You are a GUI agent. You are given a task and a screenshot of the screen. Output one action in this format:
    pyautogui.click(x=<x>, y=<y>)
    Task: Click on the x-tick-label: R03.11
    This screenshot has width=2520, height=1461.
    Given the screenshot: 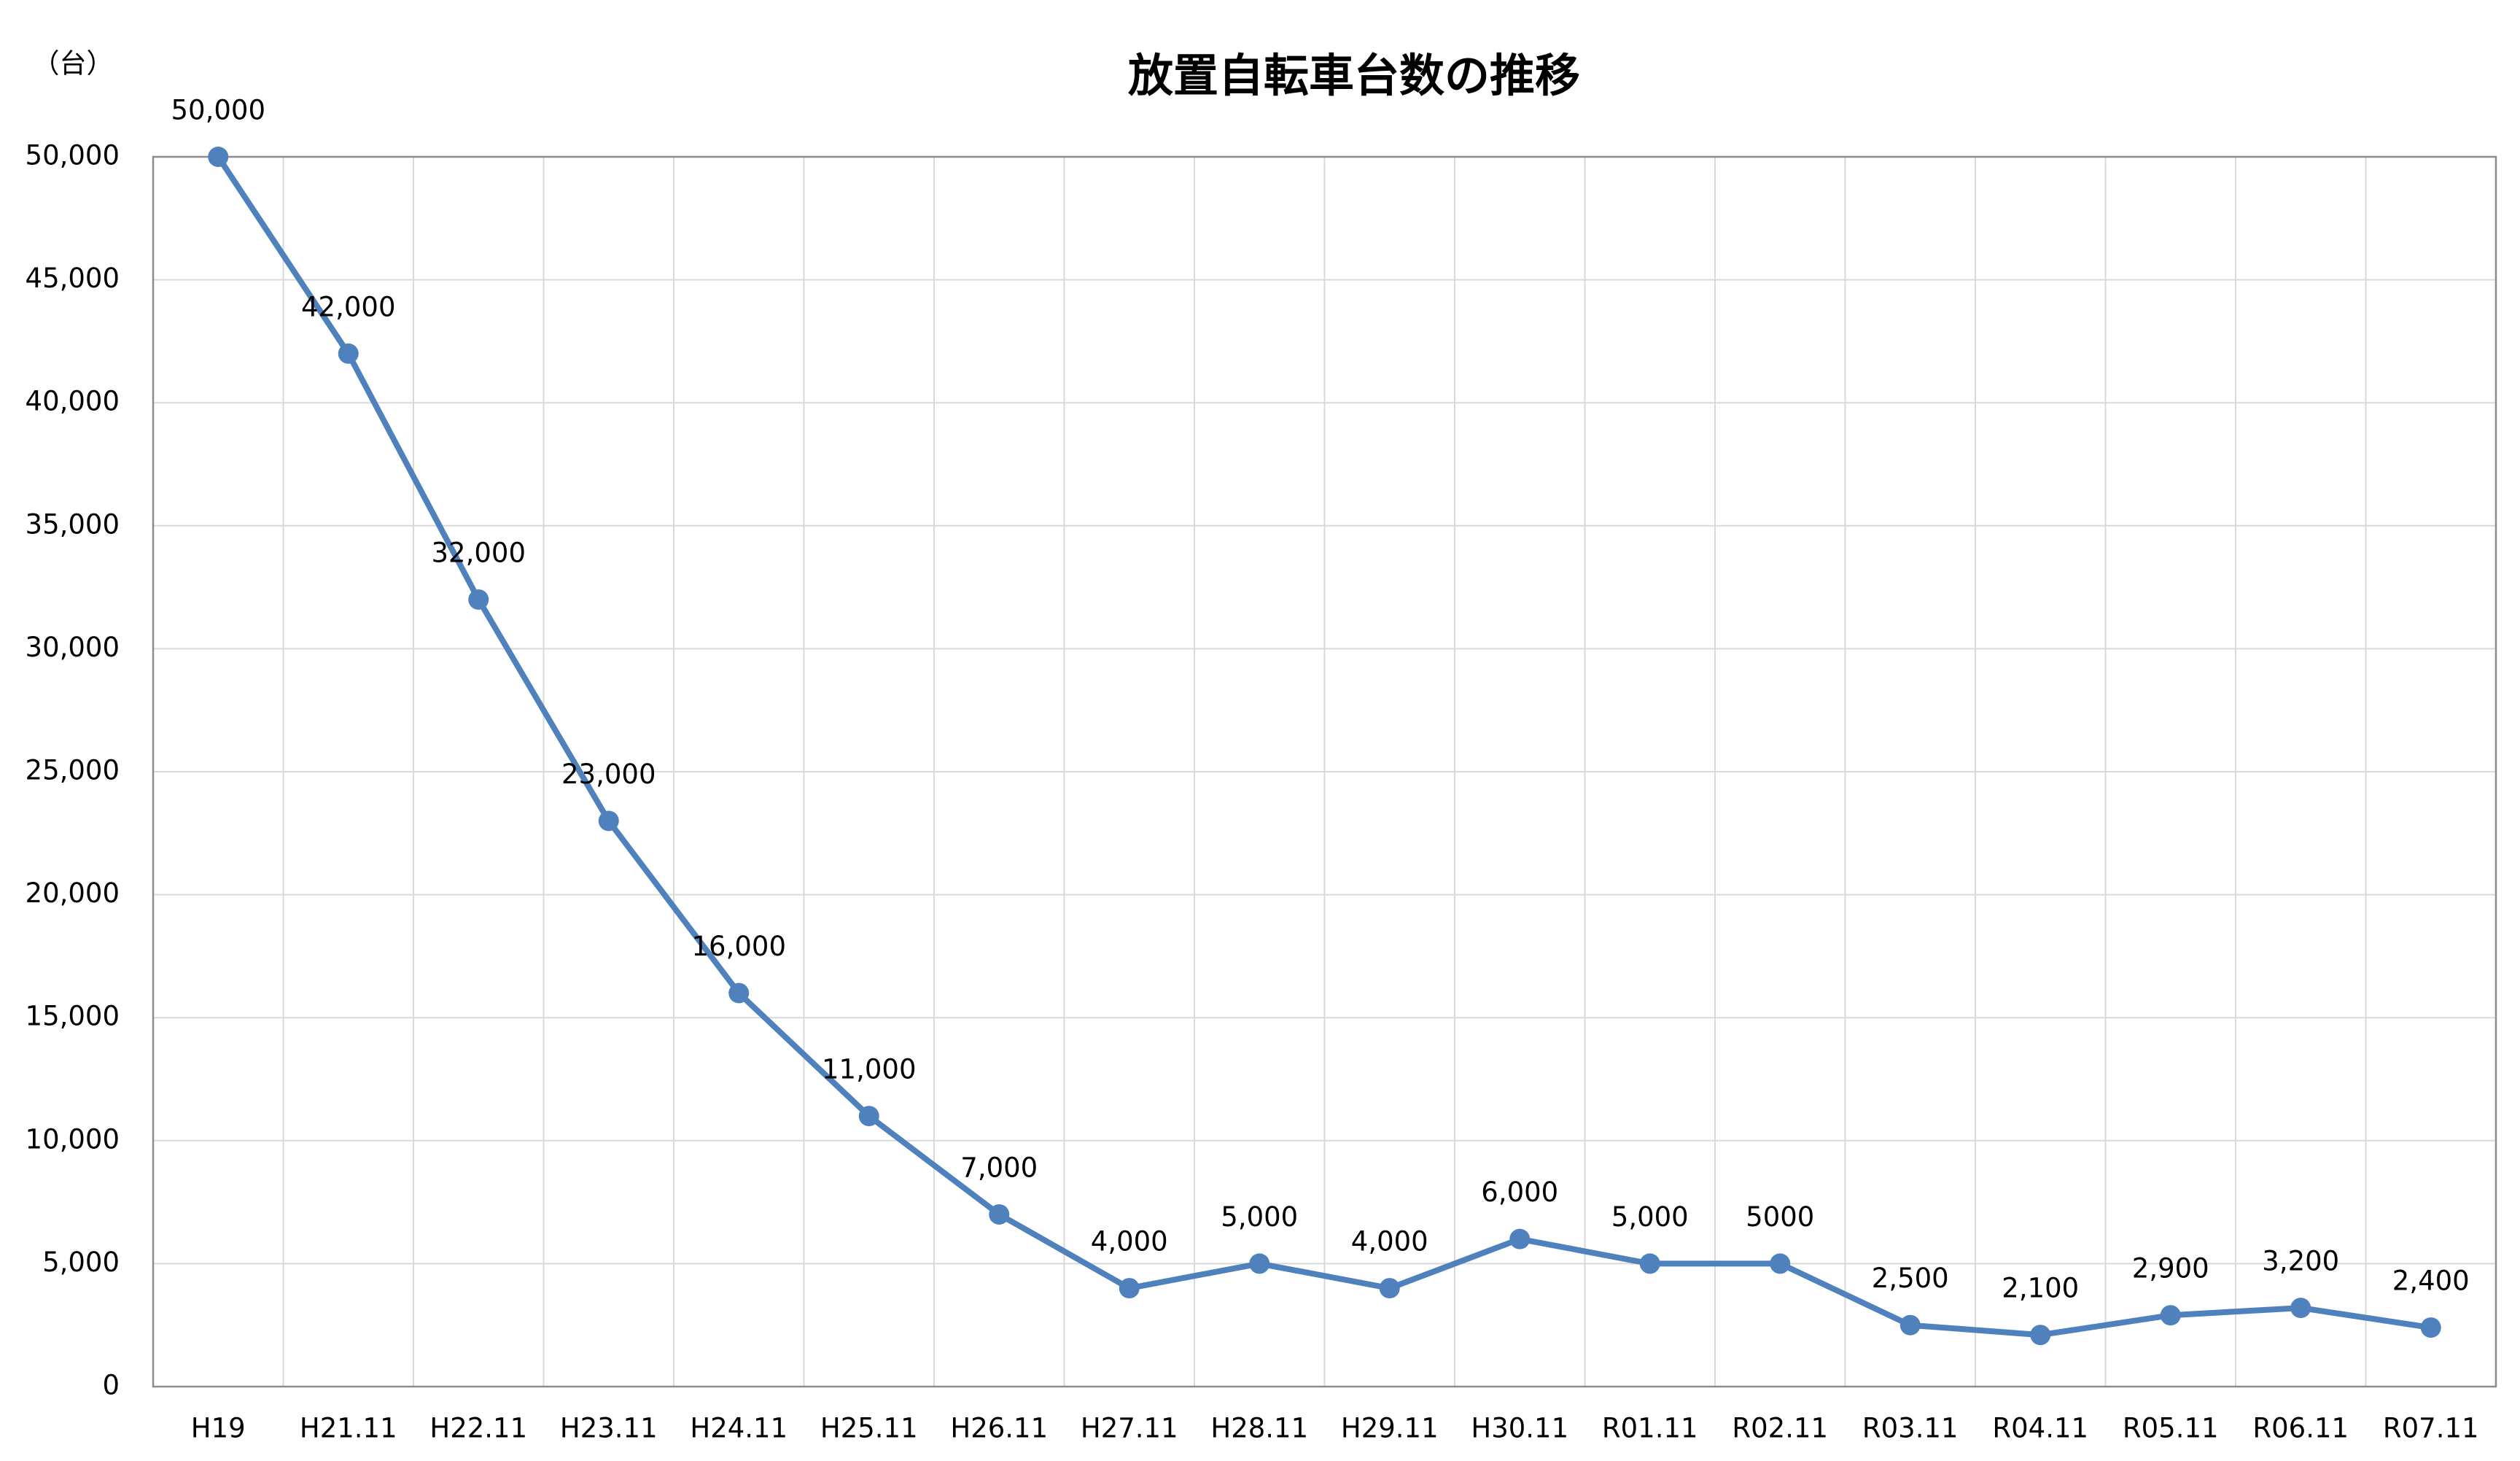 What is the action you would take?
    pyautogui.click(x=1910, y=1428)
    